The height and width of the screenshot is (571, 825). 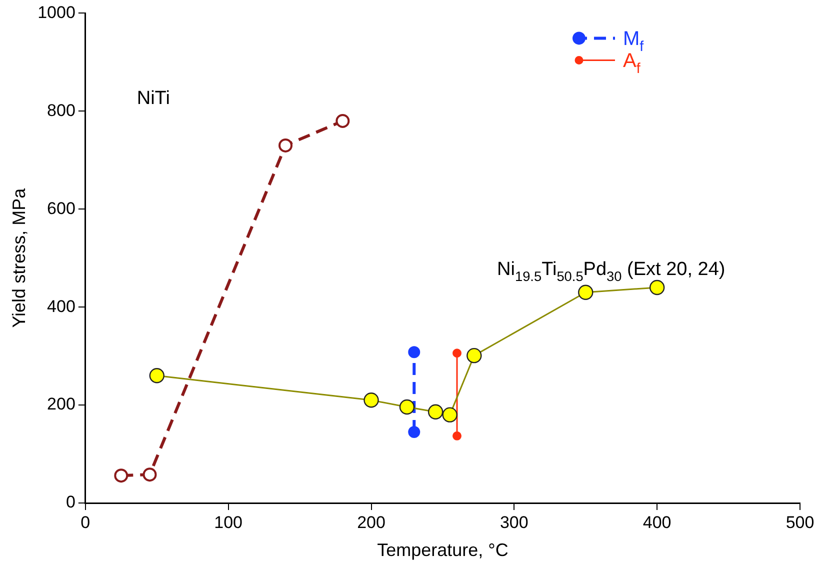 What do you see at coordinates (61, 306) in the screenshot?
I see `y-tick-label: 400` at bounding box center [61, 306].